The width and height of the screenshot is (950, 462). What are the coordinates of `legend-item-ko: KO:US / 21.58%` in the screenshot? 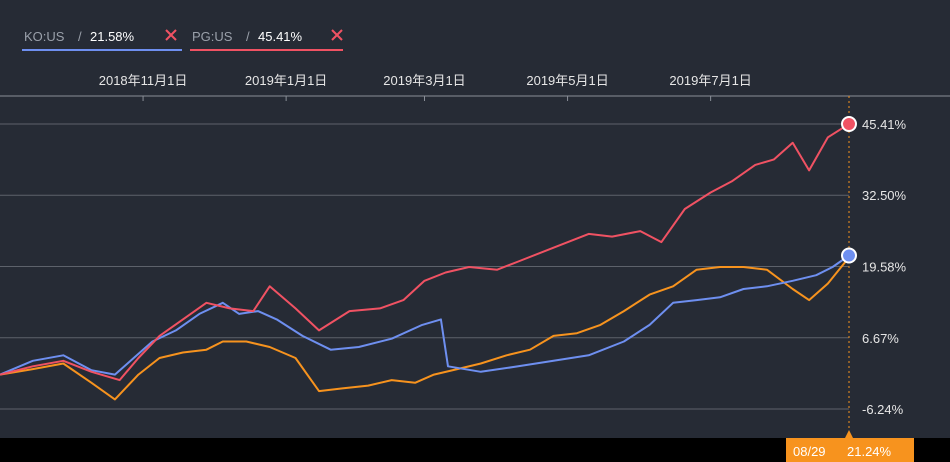 It's located at (102, 40).